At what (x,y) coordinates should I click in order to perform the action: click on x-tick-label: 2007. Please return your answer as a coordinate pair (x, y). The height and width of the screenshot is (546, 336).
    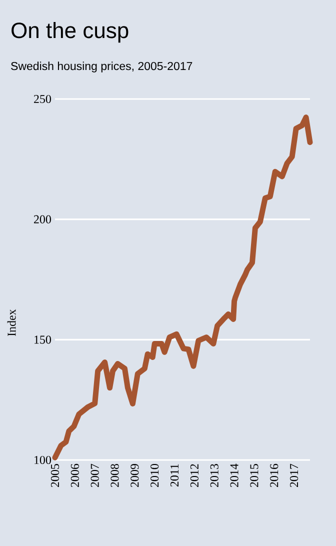
    Looking at the image, I should click on (94, 475).